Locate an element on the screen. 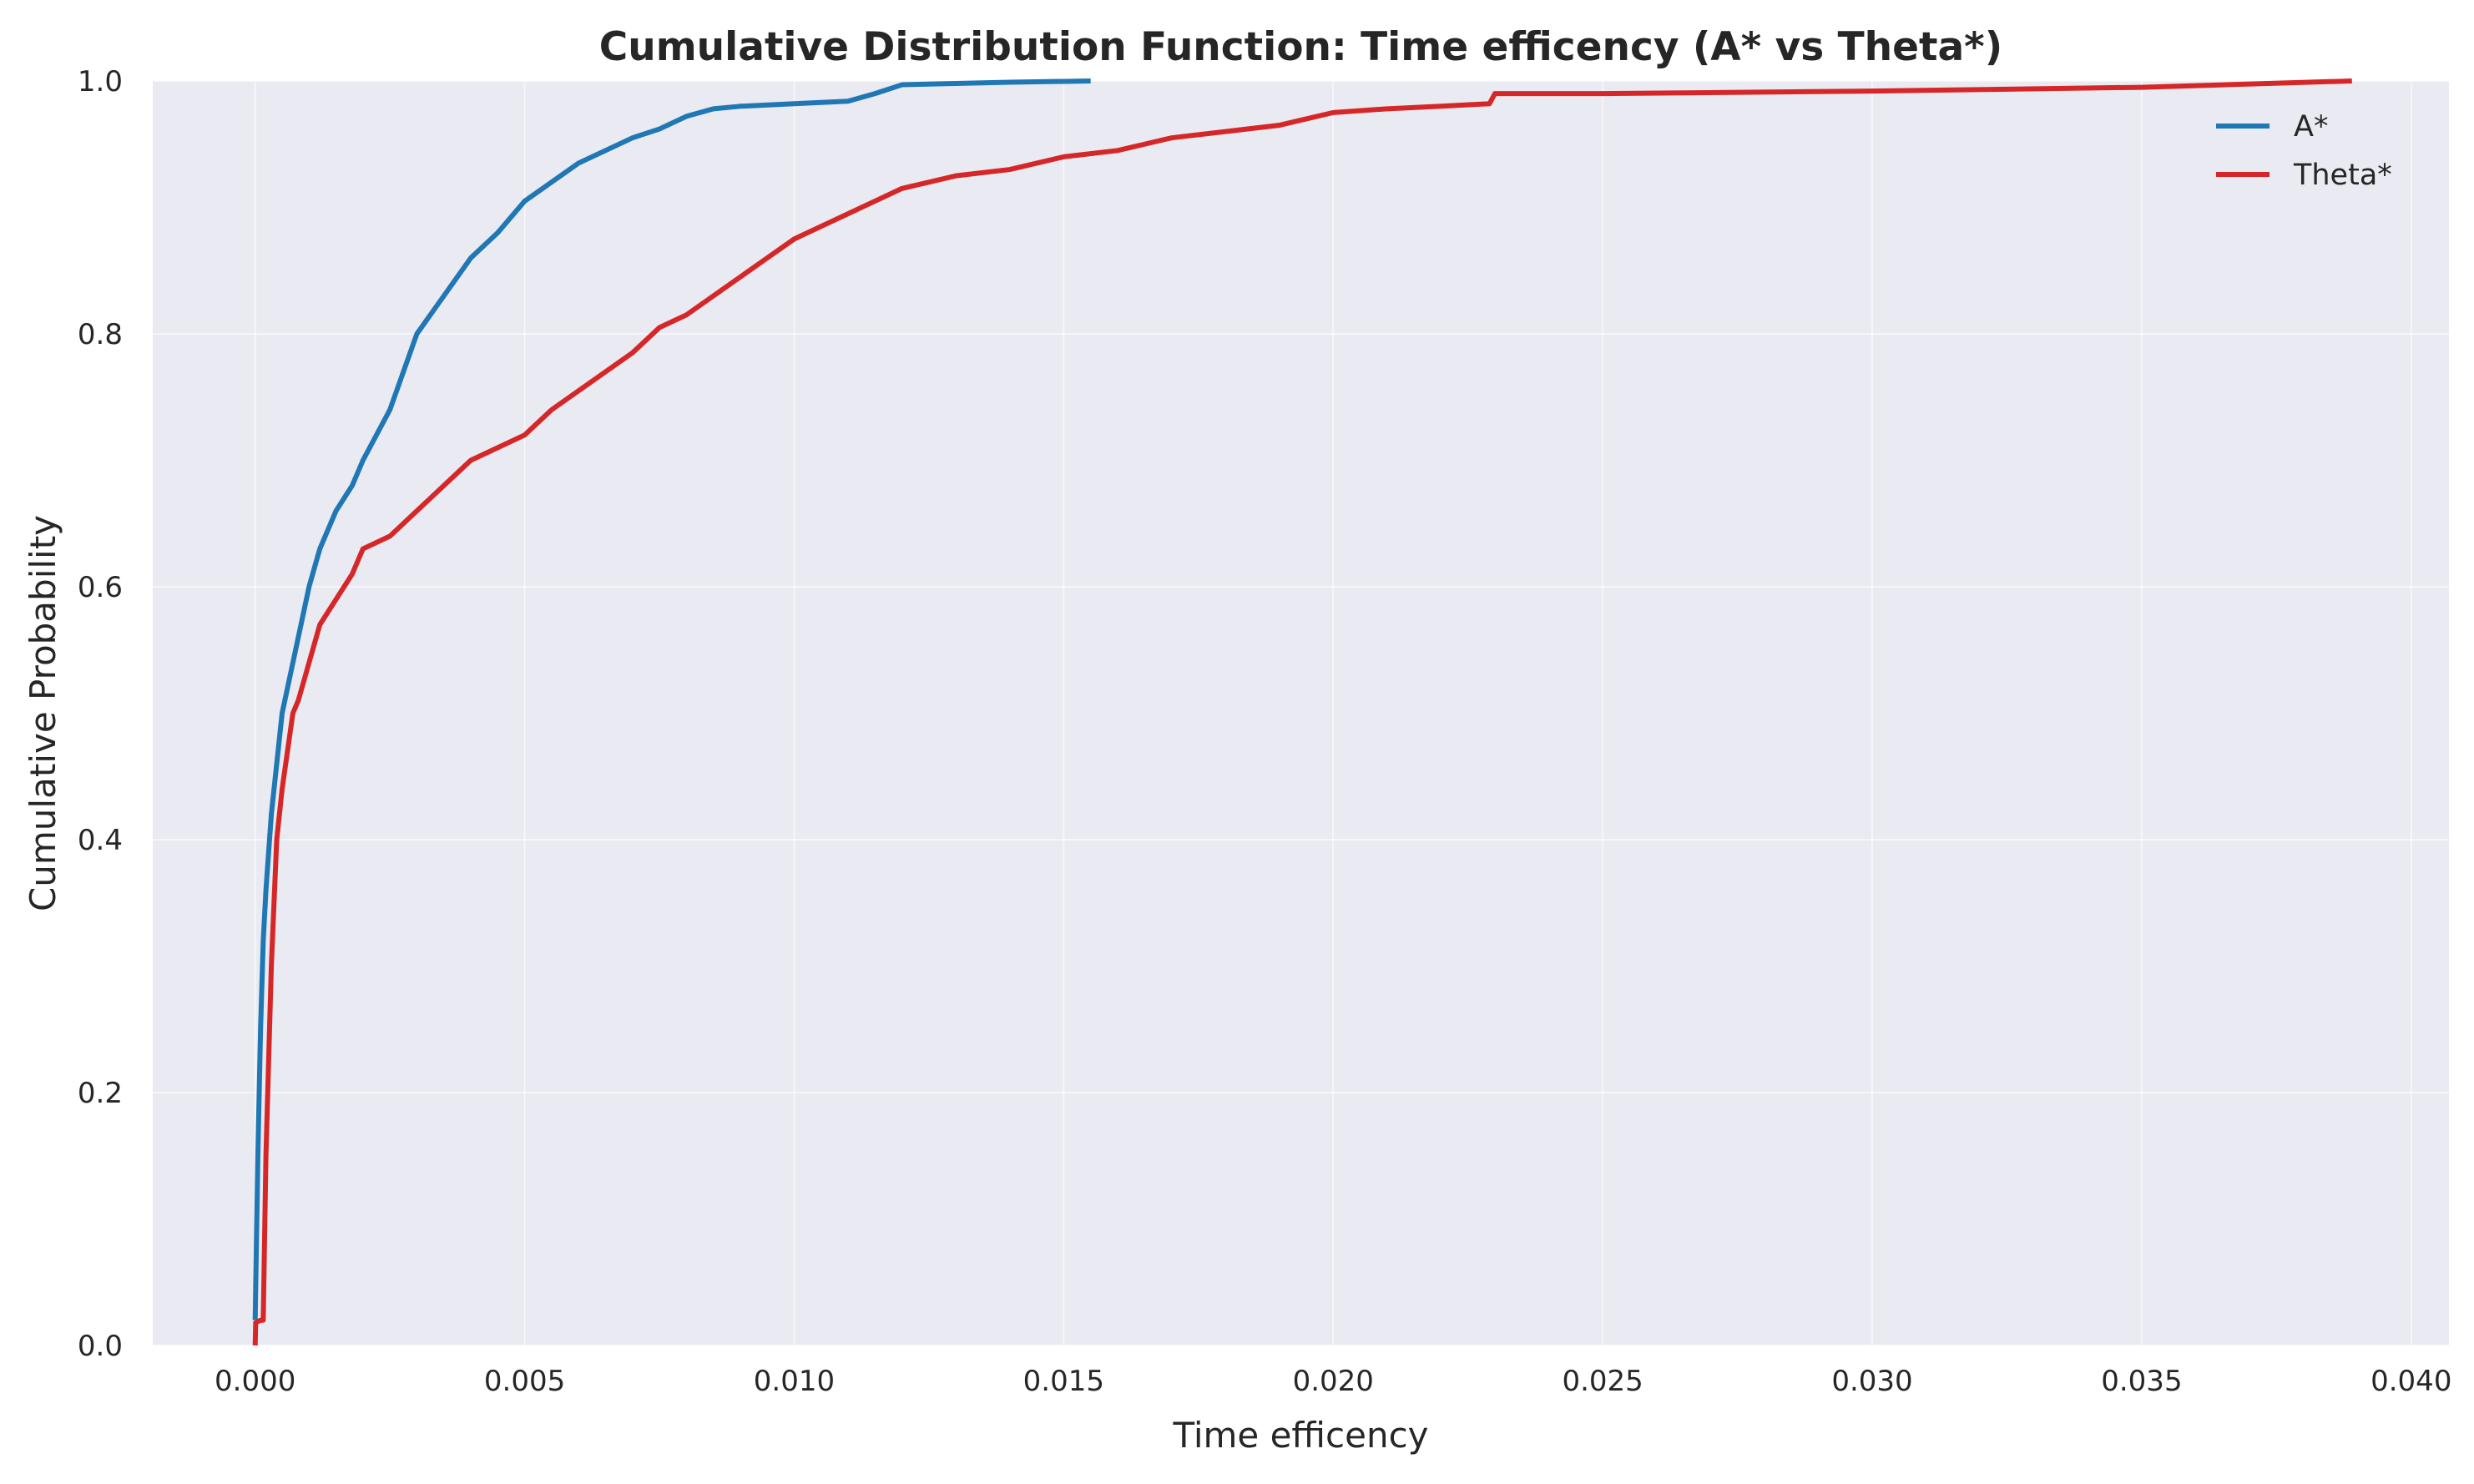 Image resolution: width=2474 pixels, height=1484 pixels. legend-label-astar: A* is located at coordinates (2311, 127).